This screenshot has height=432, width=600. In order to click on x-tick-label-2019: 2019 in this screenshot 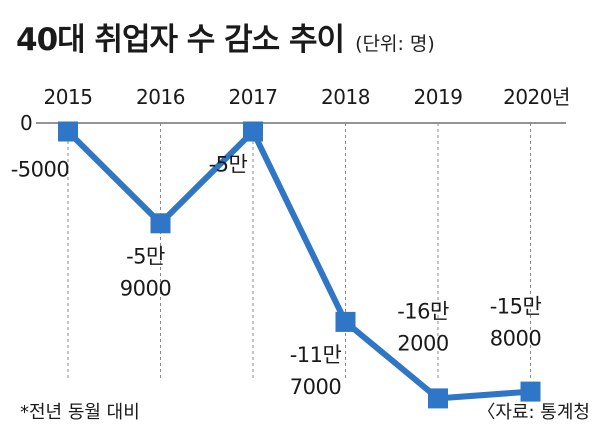, I will do `click(438, 97)`.